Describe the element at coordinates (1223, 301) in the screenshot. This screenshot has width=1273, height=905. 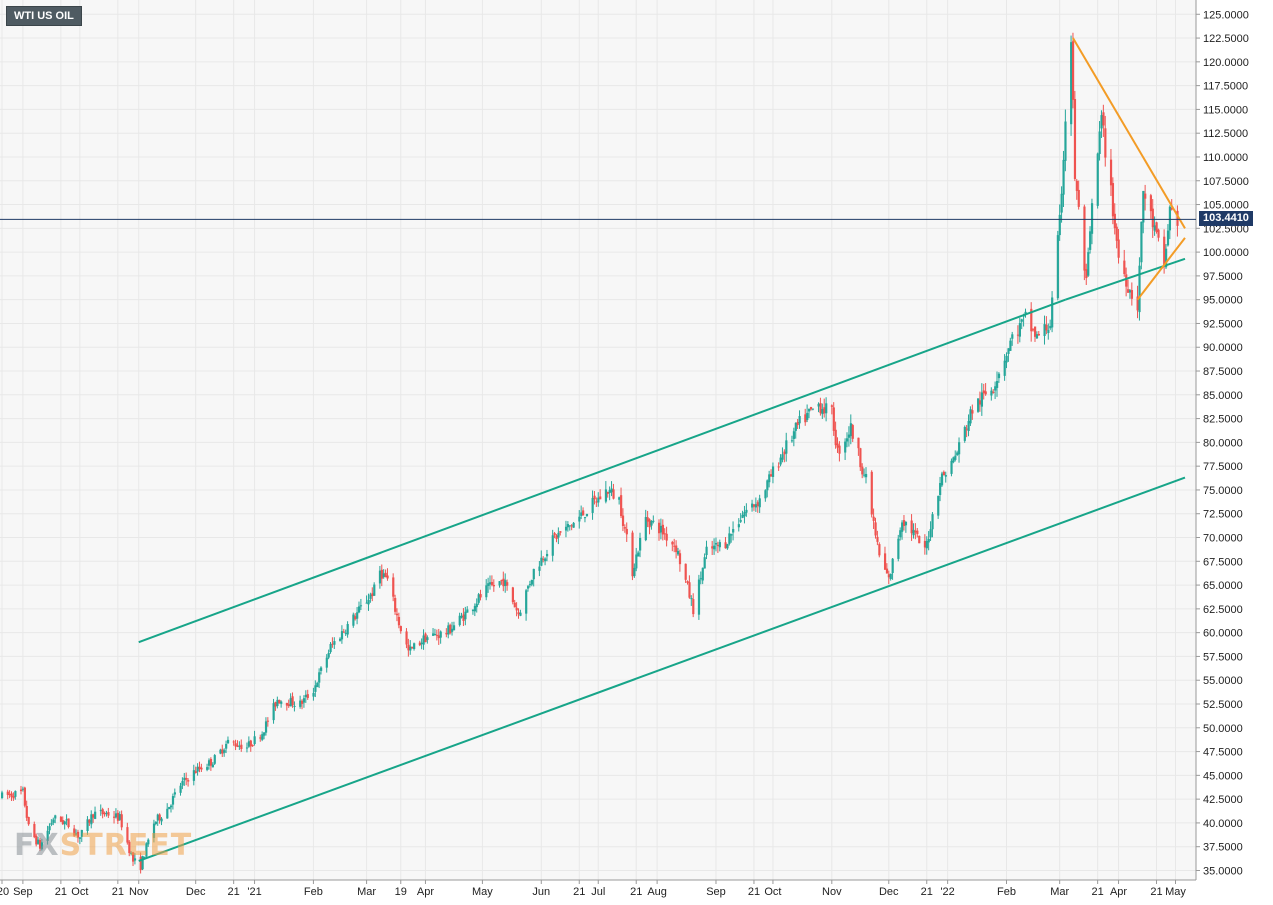
I see `y-tick-label: 95.0000` at that location.